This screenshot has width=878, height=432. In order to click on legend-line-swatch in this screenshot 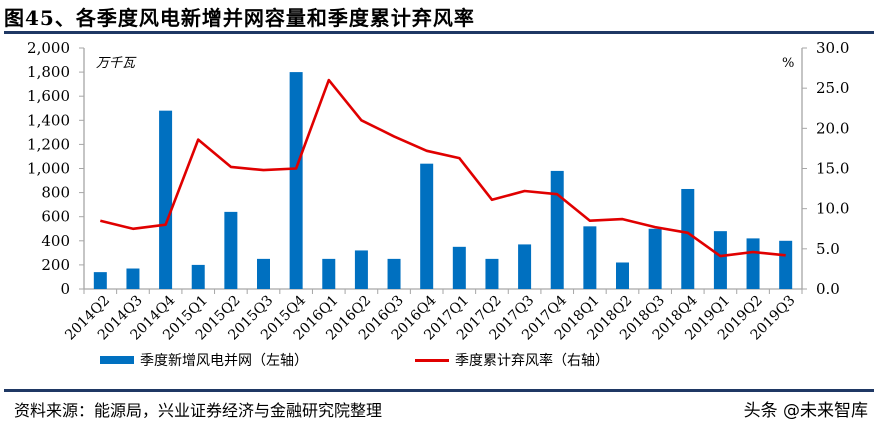, I will do `click(432, 360)`.